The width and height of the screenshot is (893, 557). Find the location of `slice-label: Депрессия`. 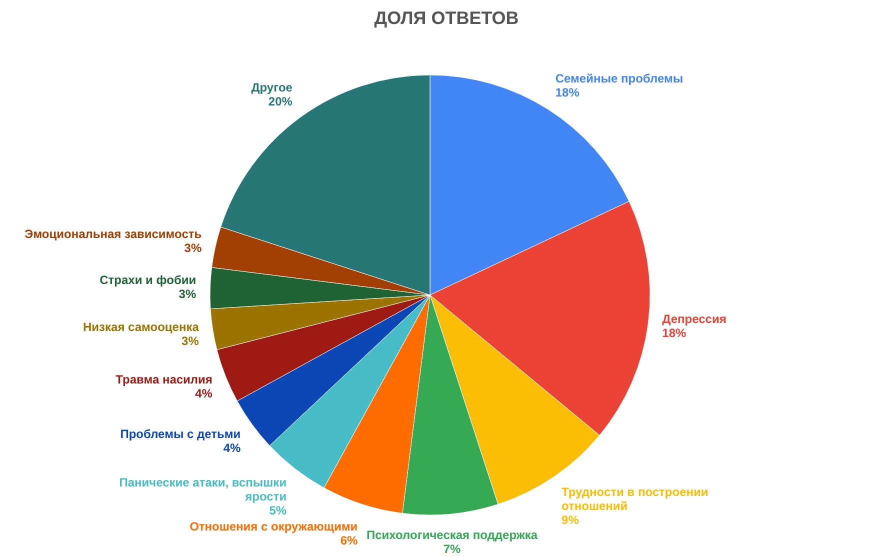

slice-label: Депрессия is located at coordinates (694, 319).